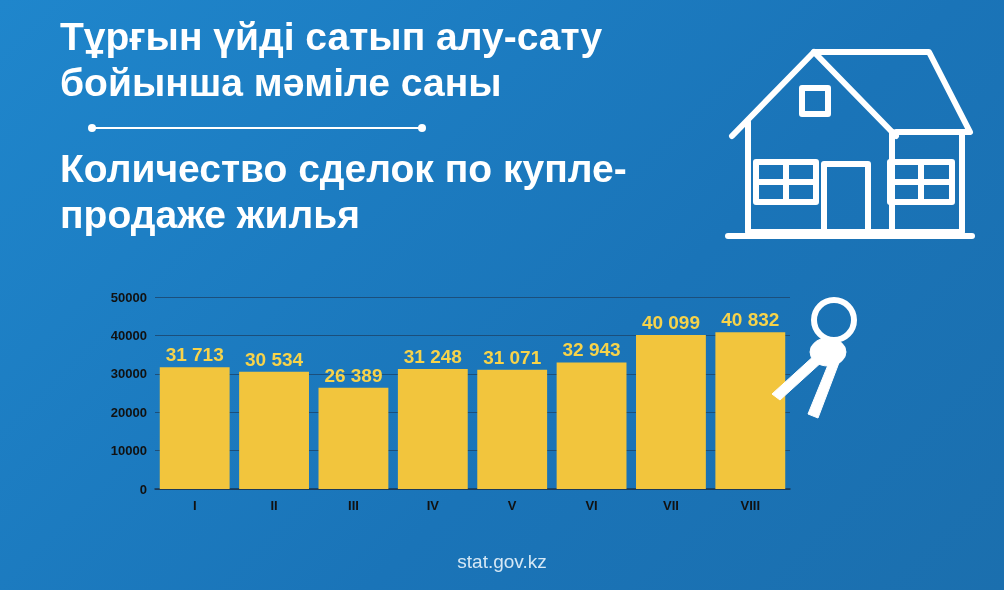  What do you see at coordinates (353, 375) in the screenshot?
I see `data-label: 26 389` at bounding box center [353, 375].